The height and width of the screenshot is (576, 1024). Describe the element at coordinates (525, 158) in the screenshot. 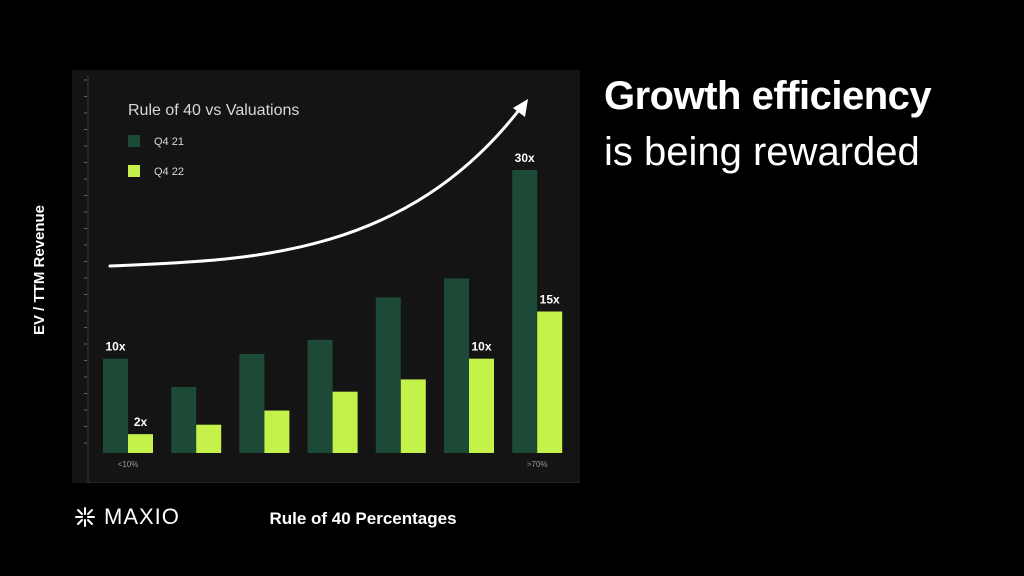

I see `data-label: 30x` at that location.